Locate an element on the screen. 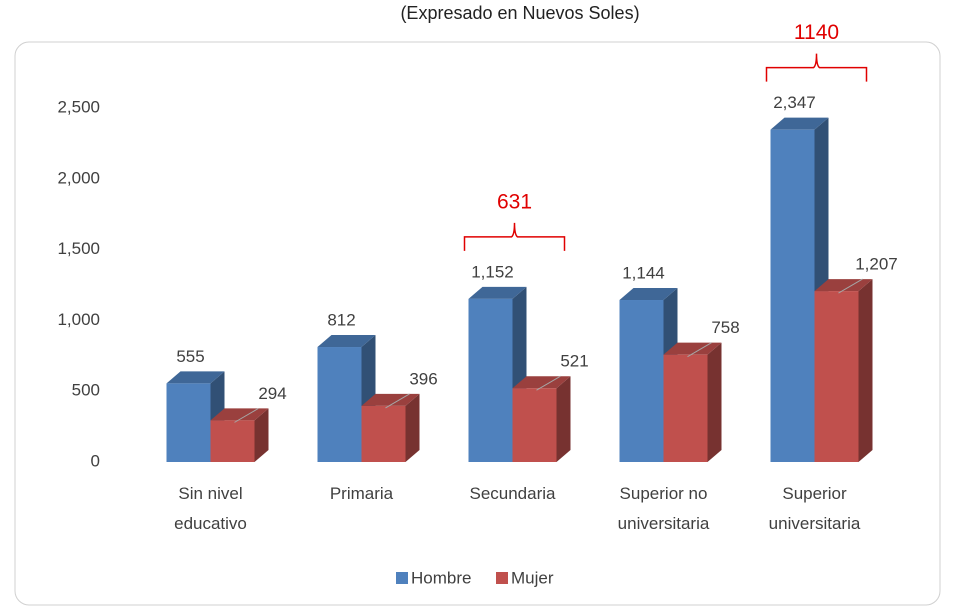  data-label: 555 is located at coordinates (190, 356).